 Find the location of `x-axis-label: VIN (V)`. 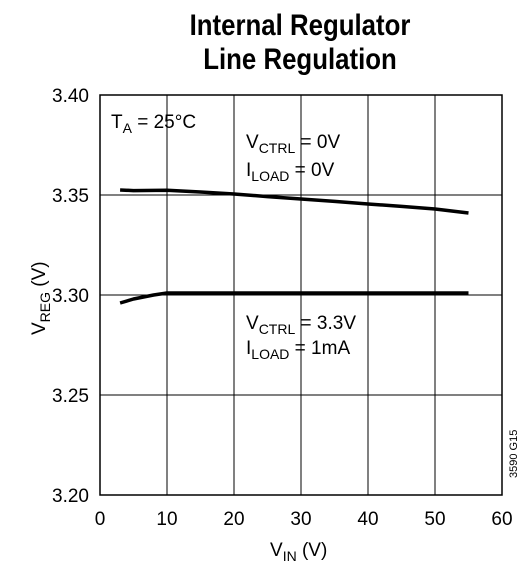

x-axis-label: VIN (V) is located at coordinates (298, 552).